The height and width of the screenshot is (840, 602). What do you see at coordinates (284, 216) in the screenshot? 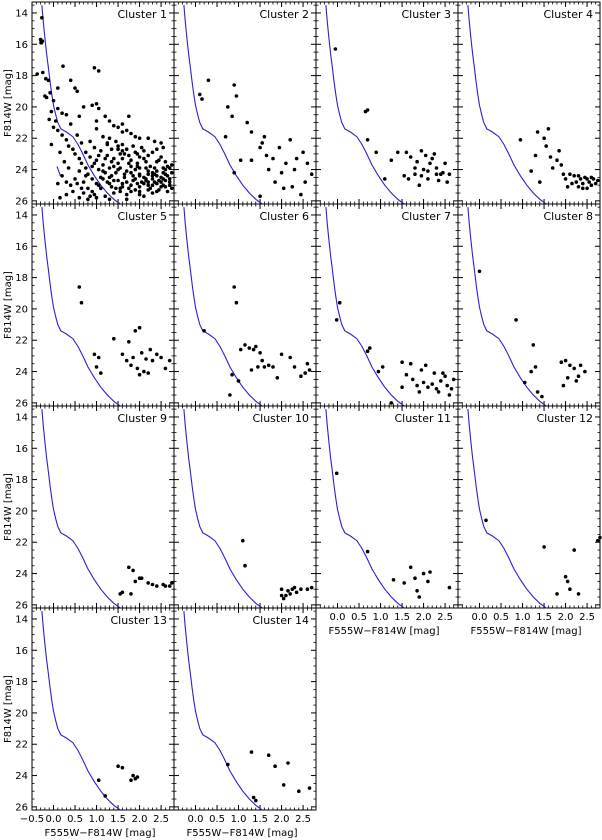
I see `panel-title: Cluster 6` at bounding box center [284, 216].